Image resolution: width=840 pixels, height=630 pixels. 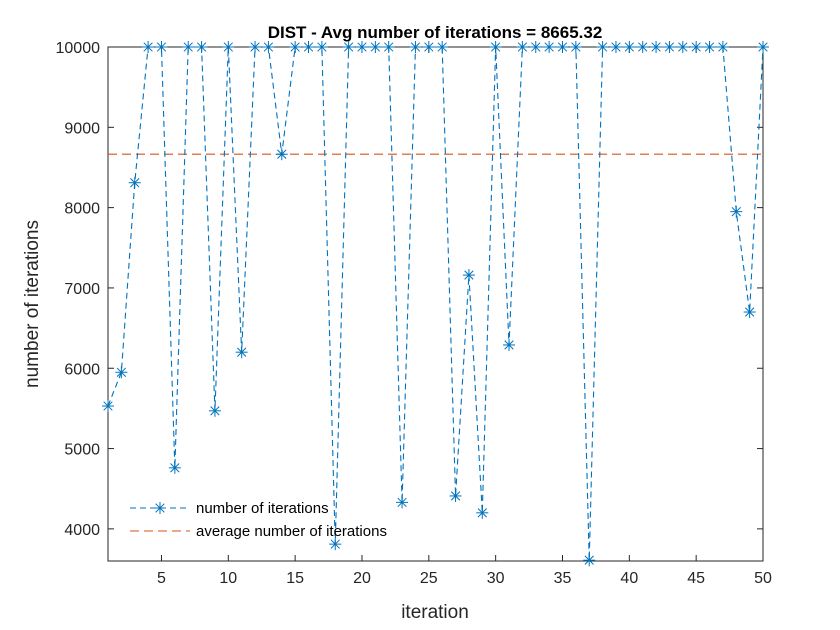 I want to click on legend-label-iterations: number of iterations, so click(x=262, y=508).